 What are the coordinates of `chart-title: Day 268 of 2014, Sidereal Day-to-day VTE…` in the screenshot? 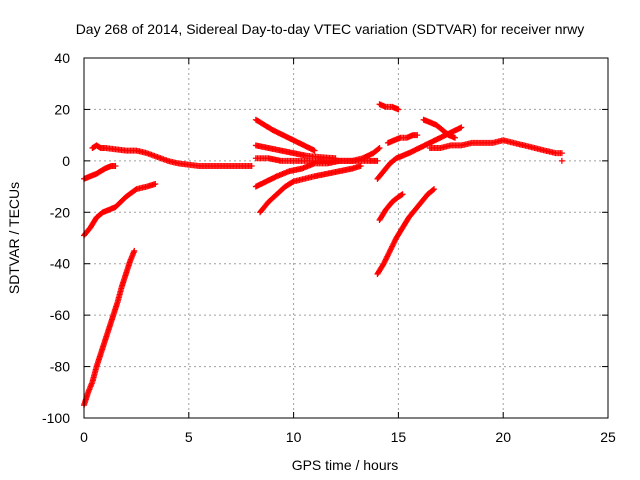 It's located at (330, 29).